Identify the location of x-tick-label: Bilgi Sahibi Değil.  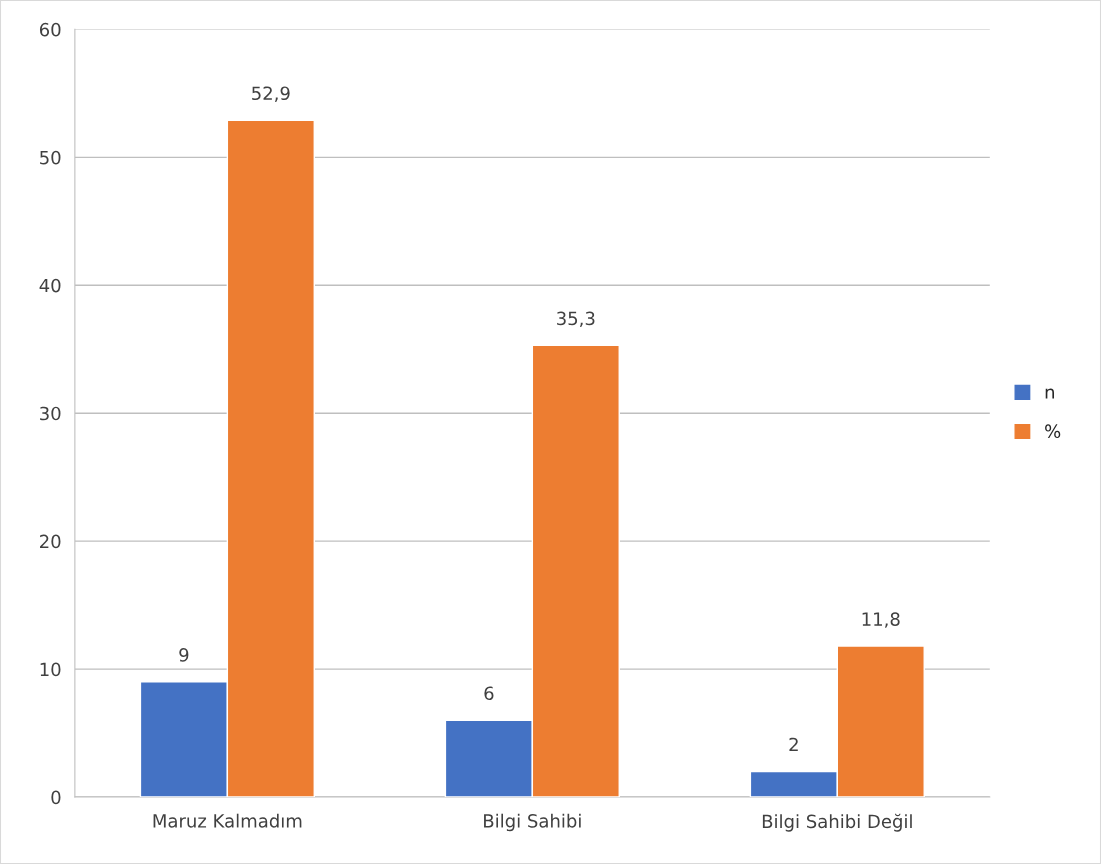
(837, 822).